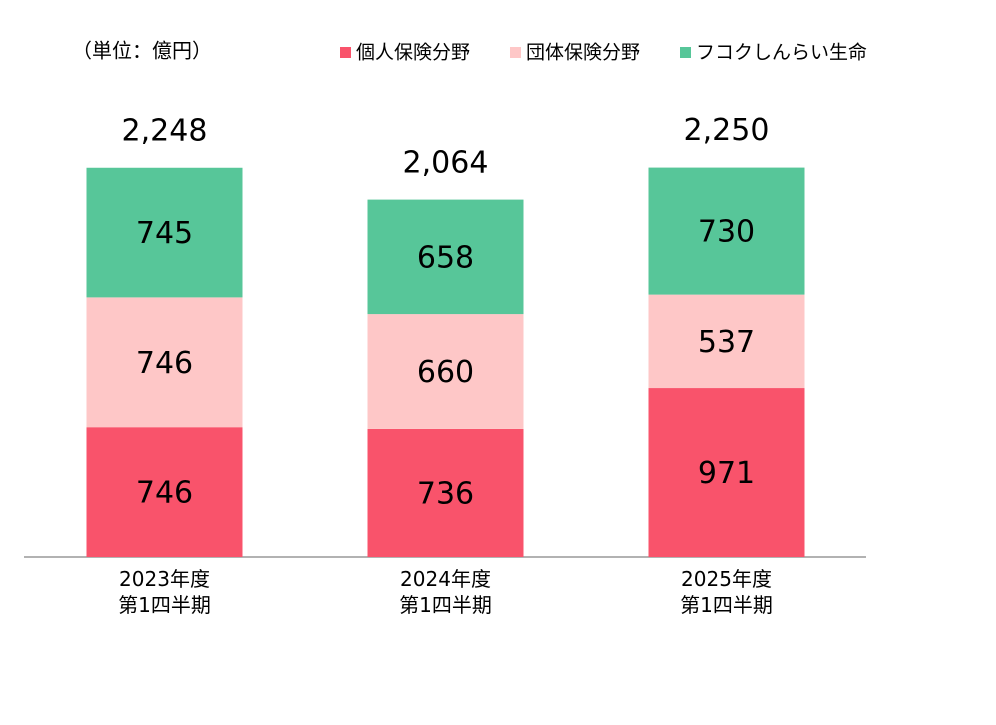  I want to click on total-label: 2,248, so click(165, 130).